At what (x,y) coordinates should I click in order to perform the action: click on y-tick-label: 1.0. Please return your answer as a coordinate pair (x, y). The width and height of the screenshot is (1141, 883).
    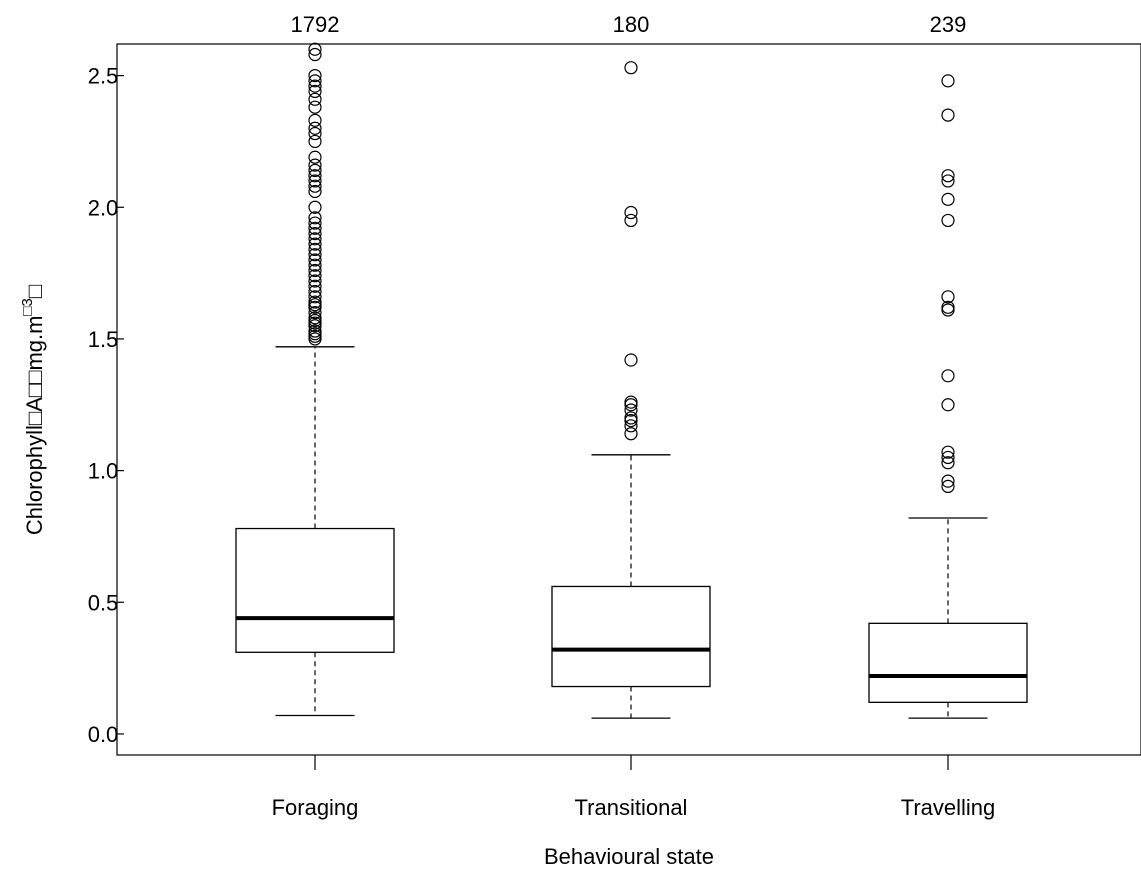
    Looking at the image, I should click on (103, 471).